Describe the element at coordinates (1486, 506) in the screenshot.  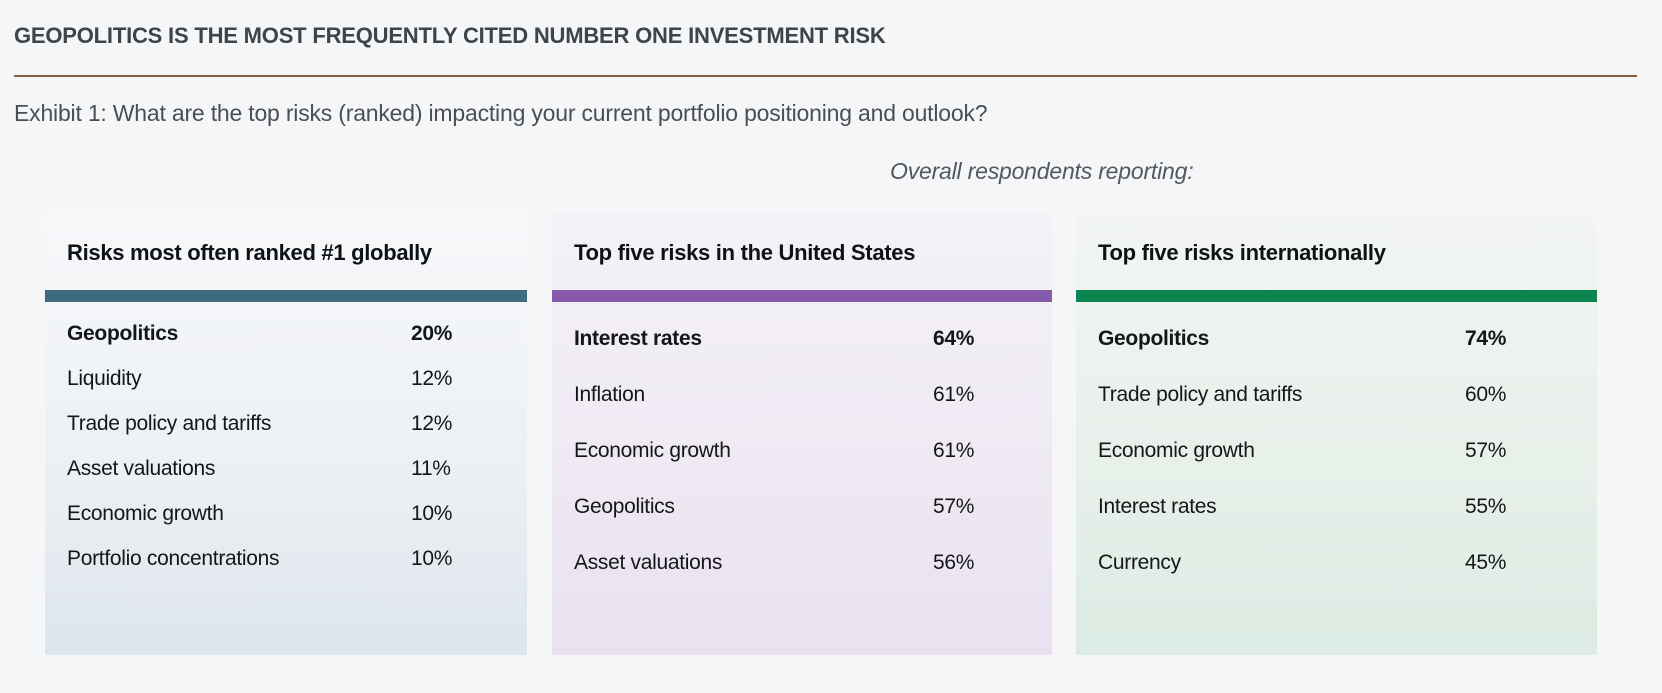
I see `risk-value: 55%` at that location.